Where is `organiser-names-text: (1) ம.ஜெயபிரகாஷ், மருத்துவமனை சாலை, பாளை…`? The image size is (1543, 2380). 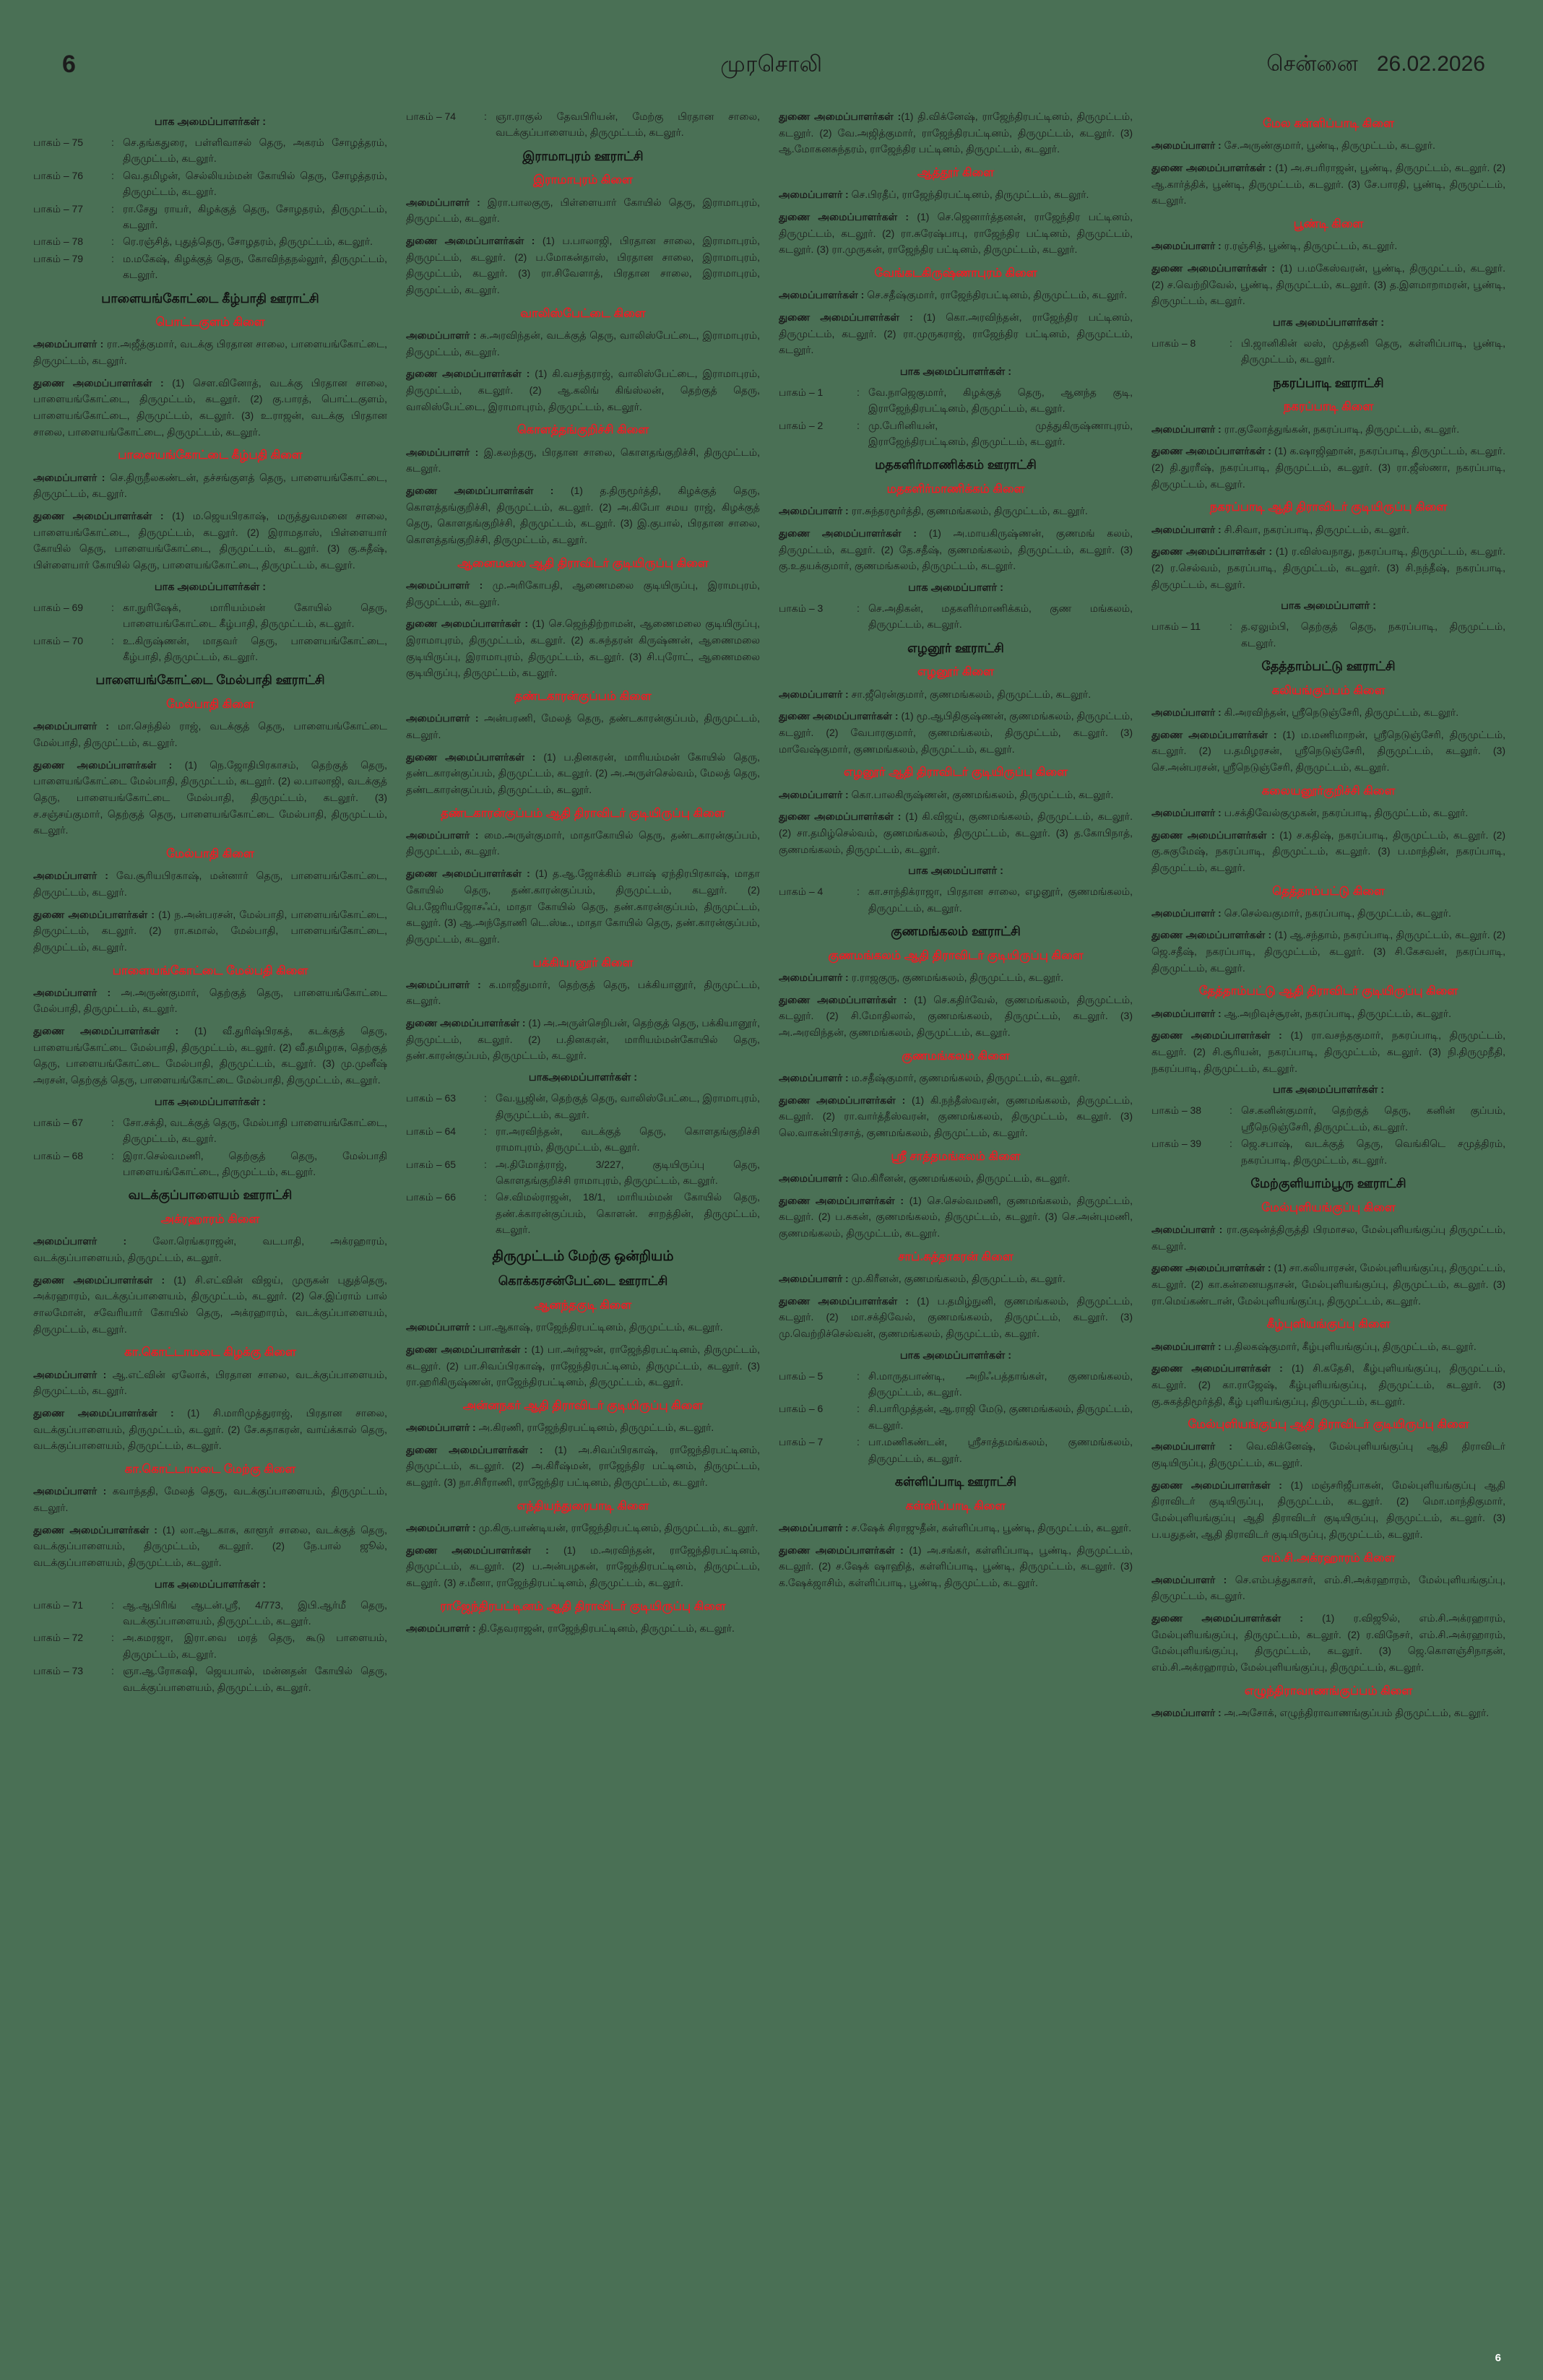 organiser-names-text: (1) ம.ஜெயபிரகாஷ், மருத்துவமனை சாலை, பாளை… is located at coordinates (210, 540).